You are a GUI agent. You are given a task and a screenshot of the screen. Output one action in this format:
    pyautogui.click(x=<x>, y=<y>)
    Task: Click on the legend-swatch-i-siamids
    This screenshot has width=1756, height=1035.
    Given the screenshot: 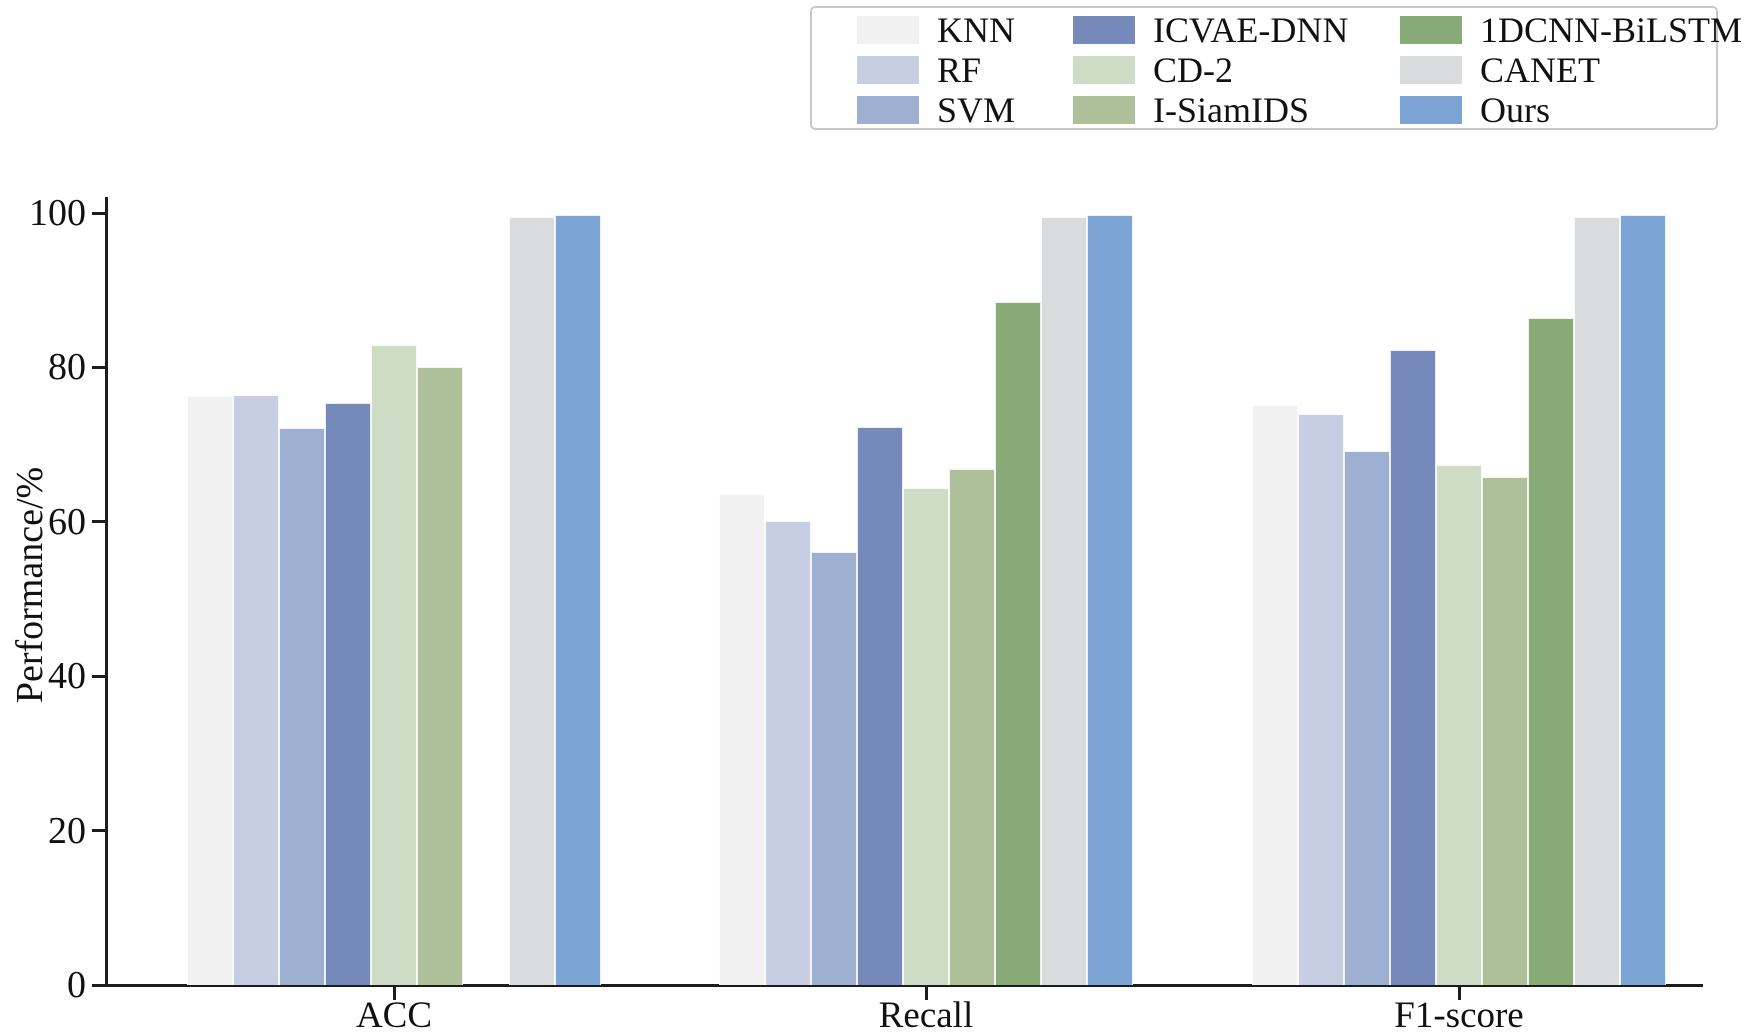 What is the action you would take?
    pyautogui.click(x=1104, y=110)
    